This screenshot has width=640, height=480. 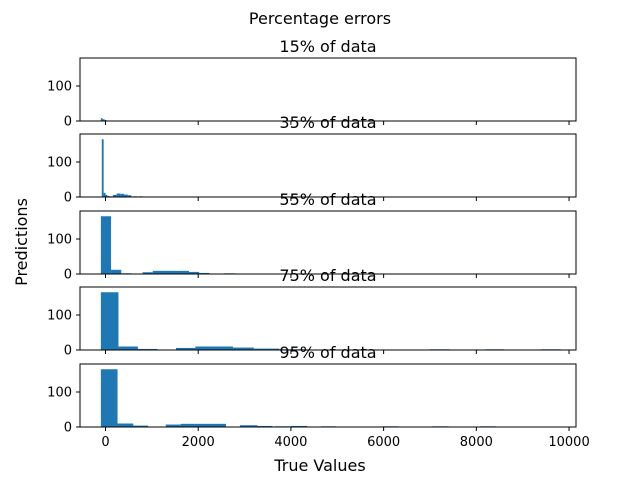 What do you see at coordinates (327, 46) in the screenshot?
I see `subplot-title: 15% of data` at bounding box center [327, 46].